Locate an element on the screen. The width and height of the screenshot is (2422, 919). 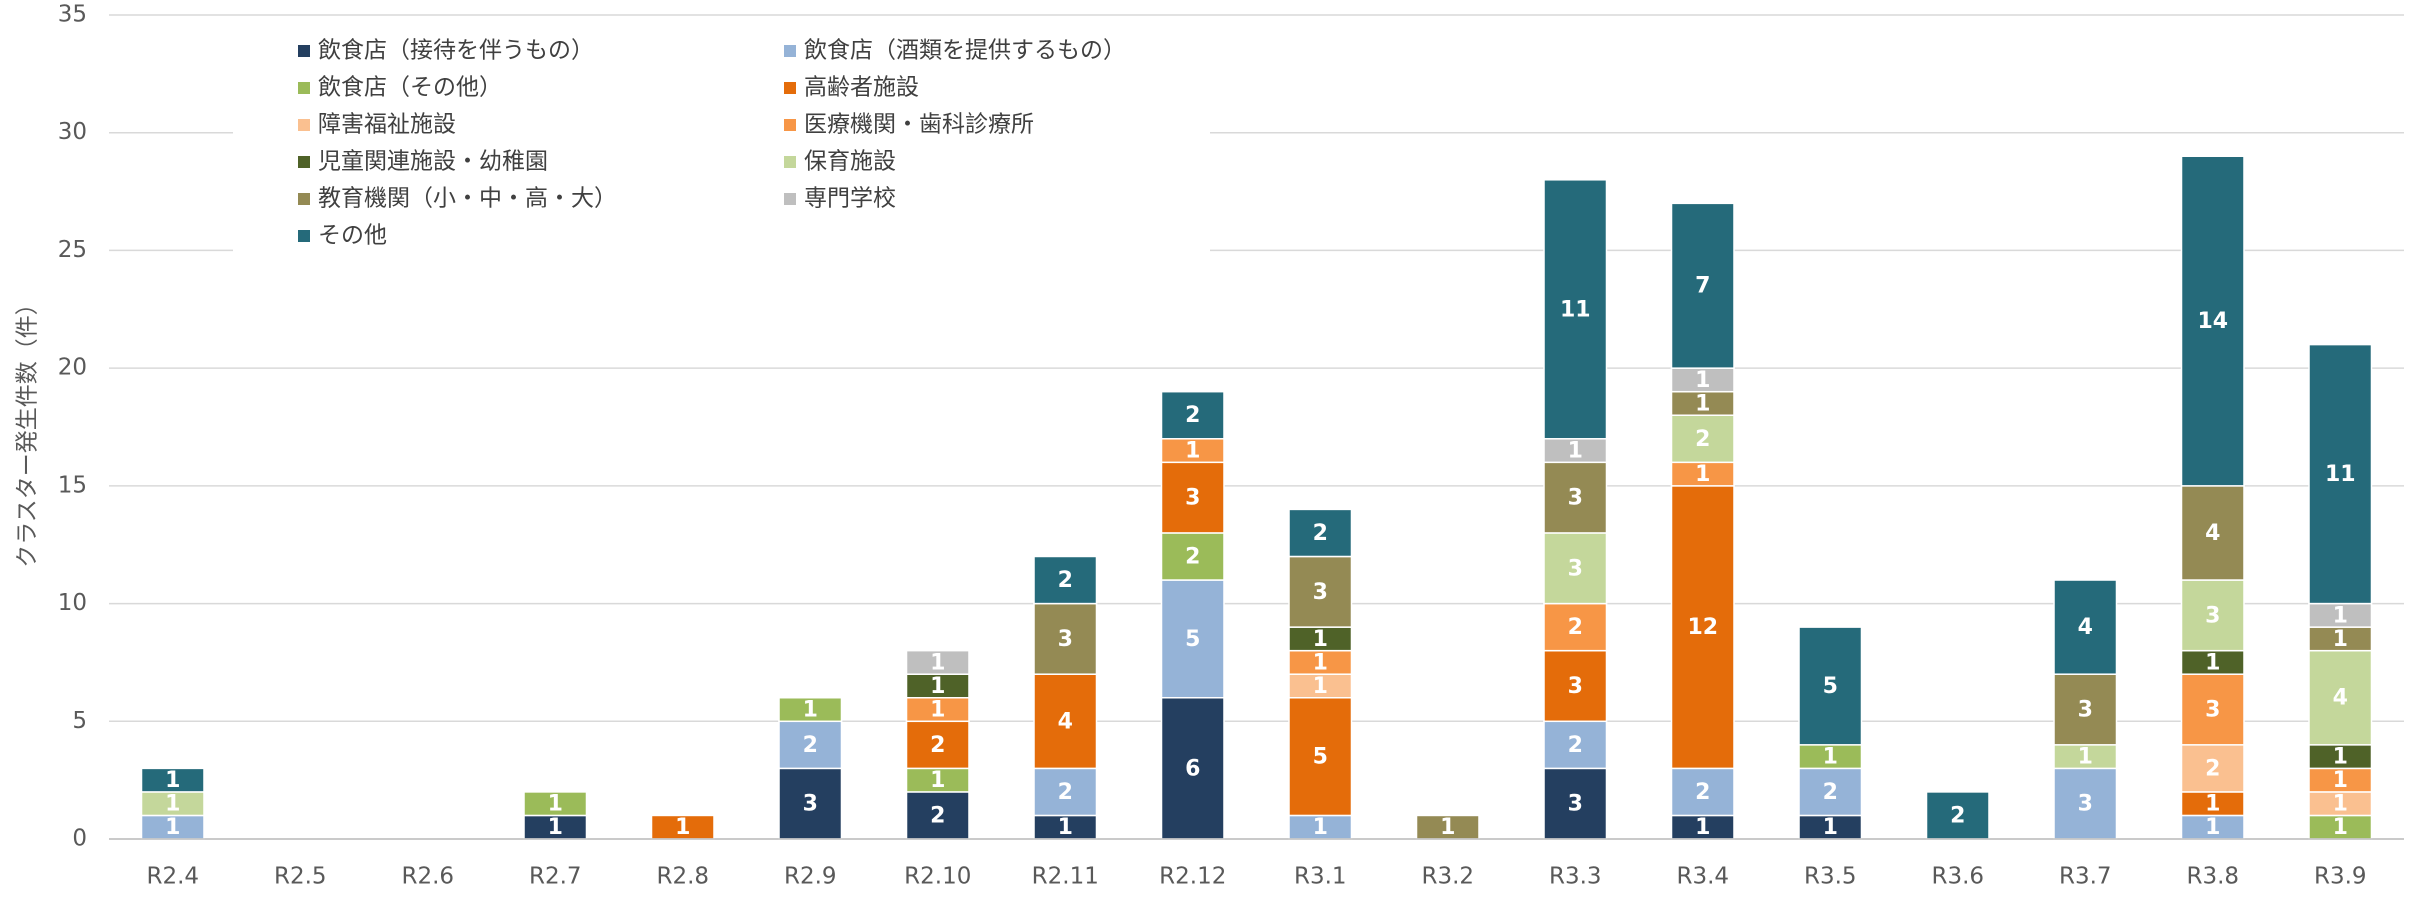
legend-label: 保育施設 is located at coordinates (850, 162).